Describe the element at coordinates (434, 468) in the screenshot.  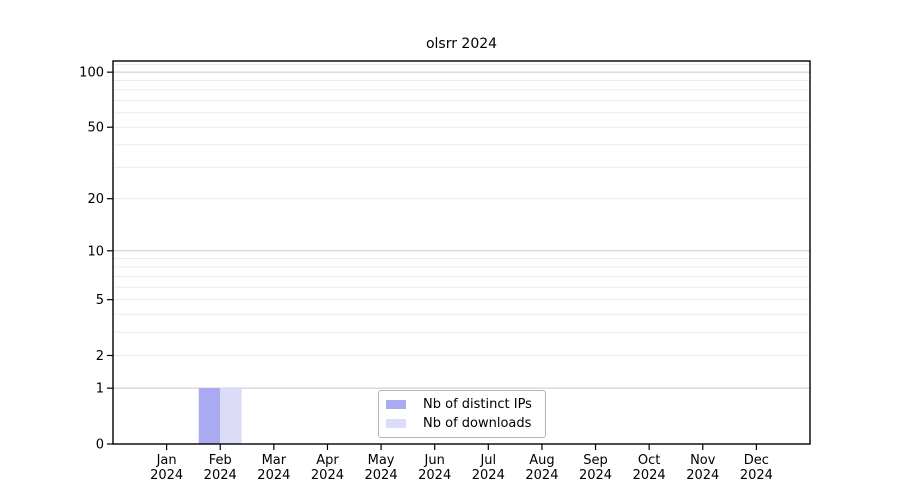
I see `x-tick-label-jun-2024: Jun 2024` at that location.